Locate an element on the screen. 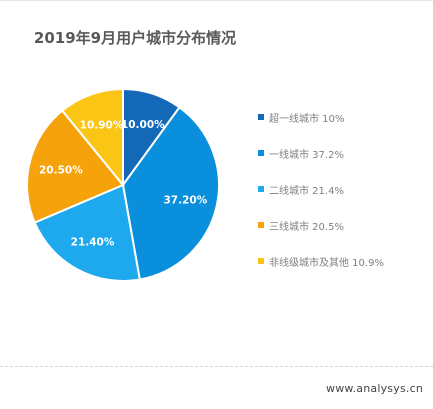 Image resolution: width=433 pixels, height=409 pixels. legend-label: 超一线城市 10% is located at coordinates (307, 119).